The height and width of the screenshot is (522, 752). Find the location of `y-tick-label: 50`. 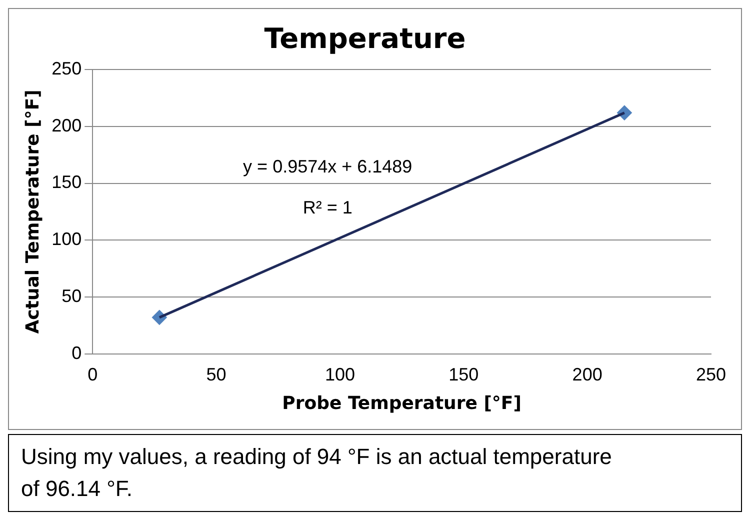

y-tick-label: 50 is located at coordinates (72, 296).